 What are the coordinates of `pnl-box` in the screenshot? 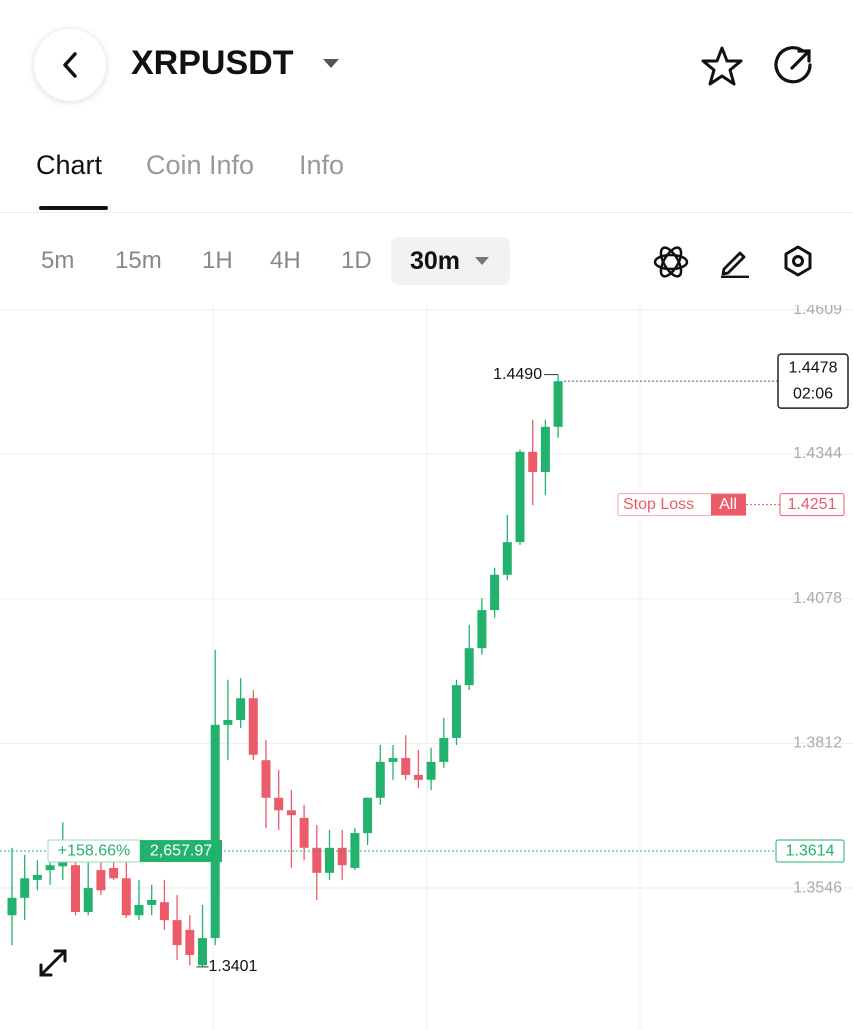 It's located at (181, 851).